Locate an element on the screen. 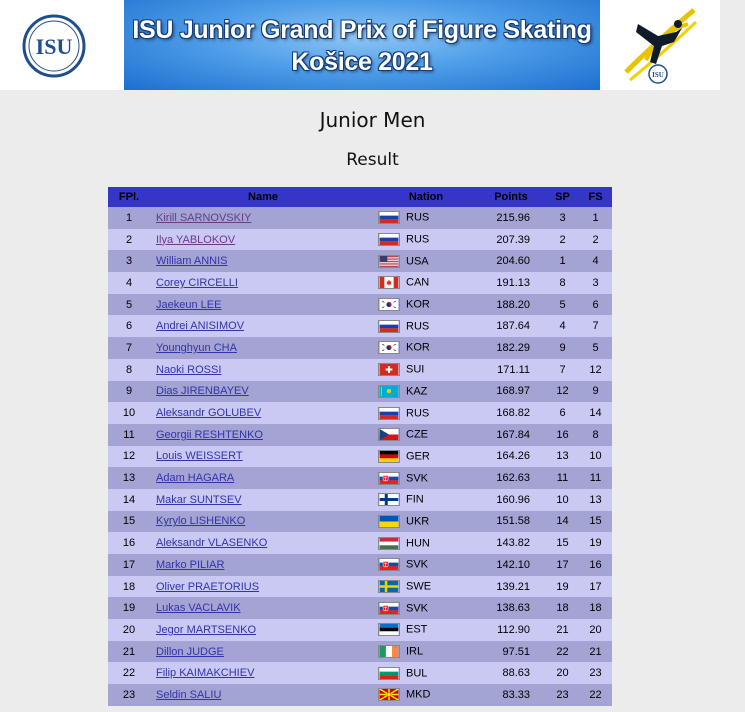  skater-link: Naoki ROSSI is located at coordinates (189, 369).